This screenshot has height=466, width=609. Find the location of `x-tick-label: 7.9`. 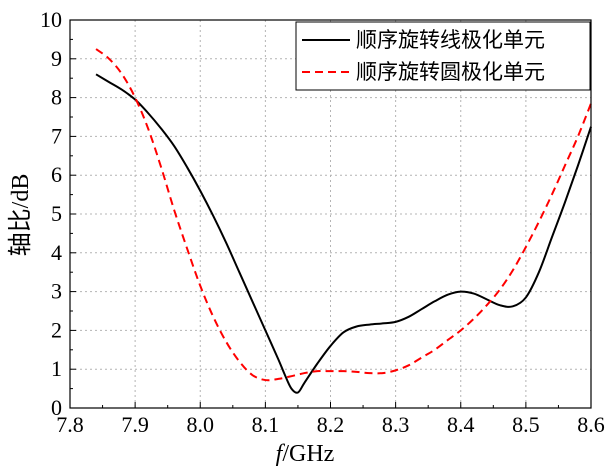

x-tick-label: 7.9 is located at coordinates (135, 424).